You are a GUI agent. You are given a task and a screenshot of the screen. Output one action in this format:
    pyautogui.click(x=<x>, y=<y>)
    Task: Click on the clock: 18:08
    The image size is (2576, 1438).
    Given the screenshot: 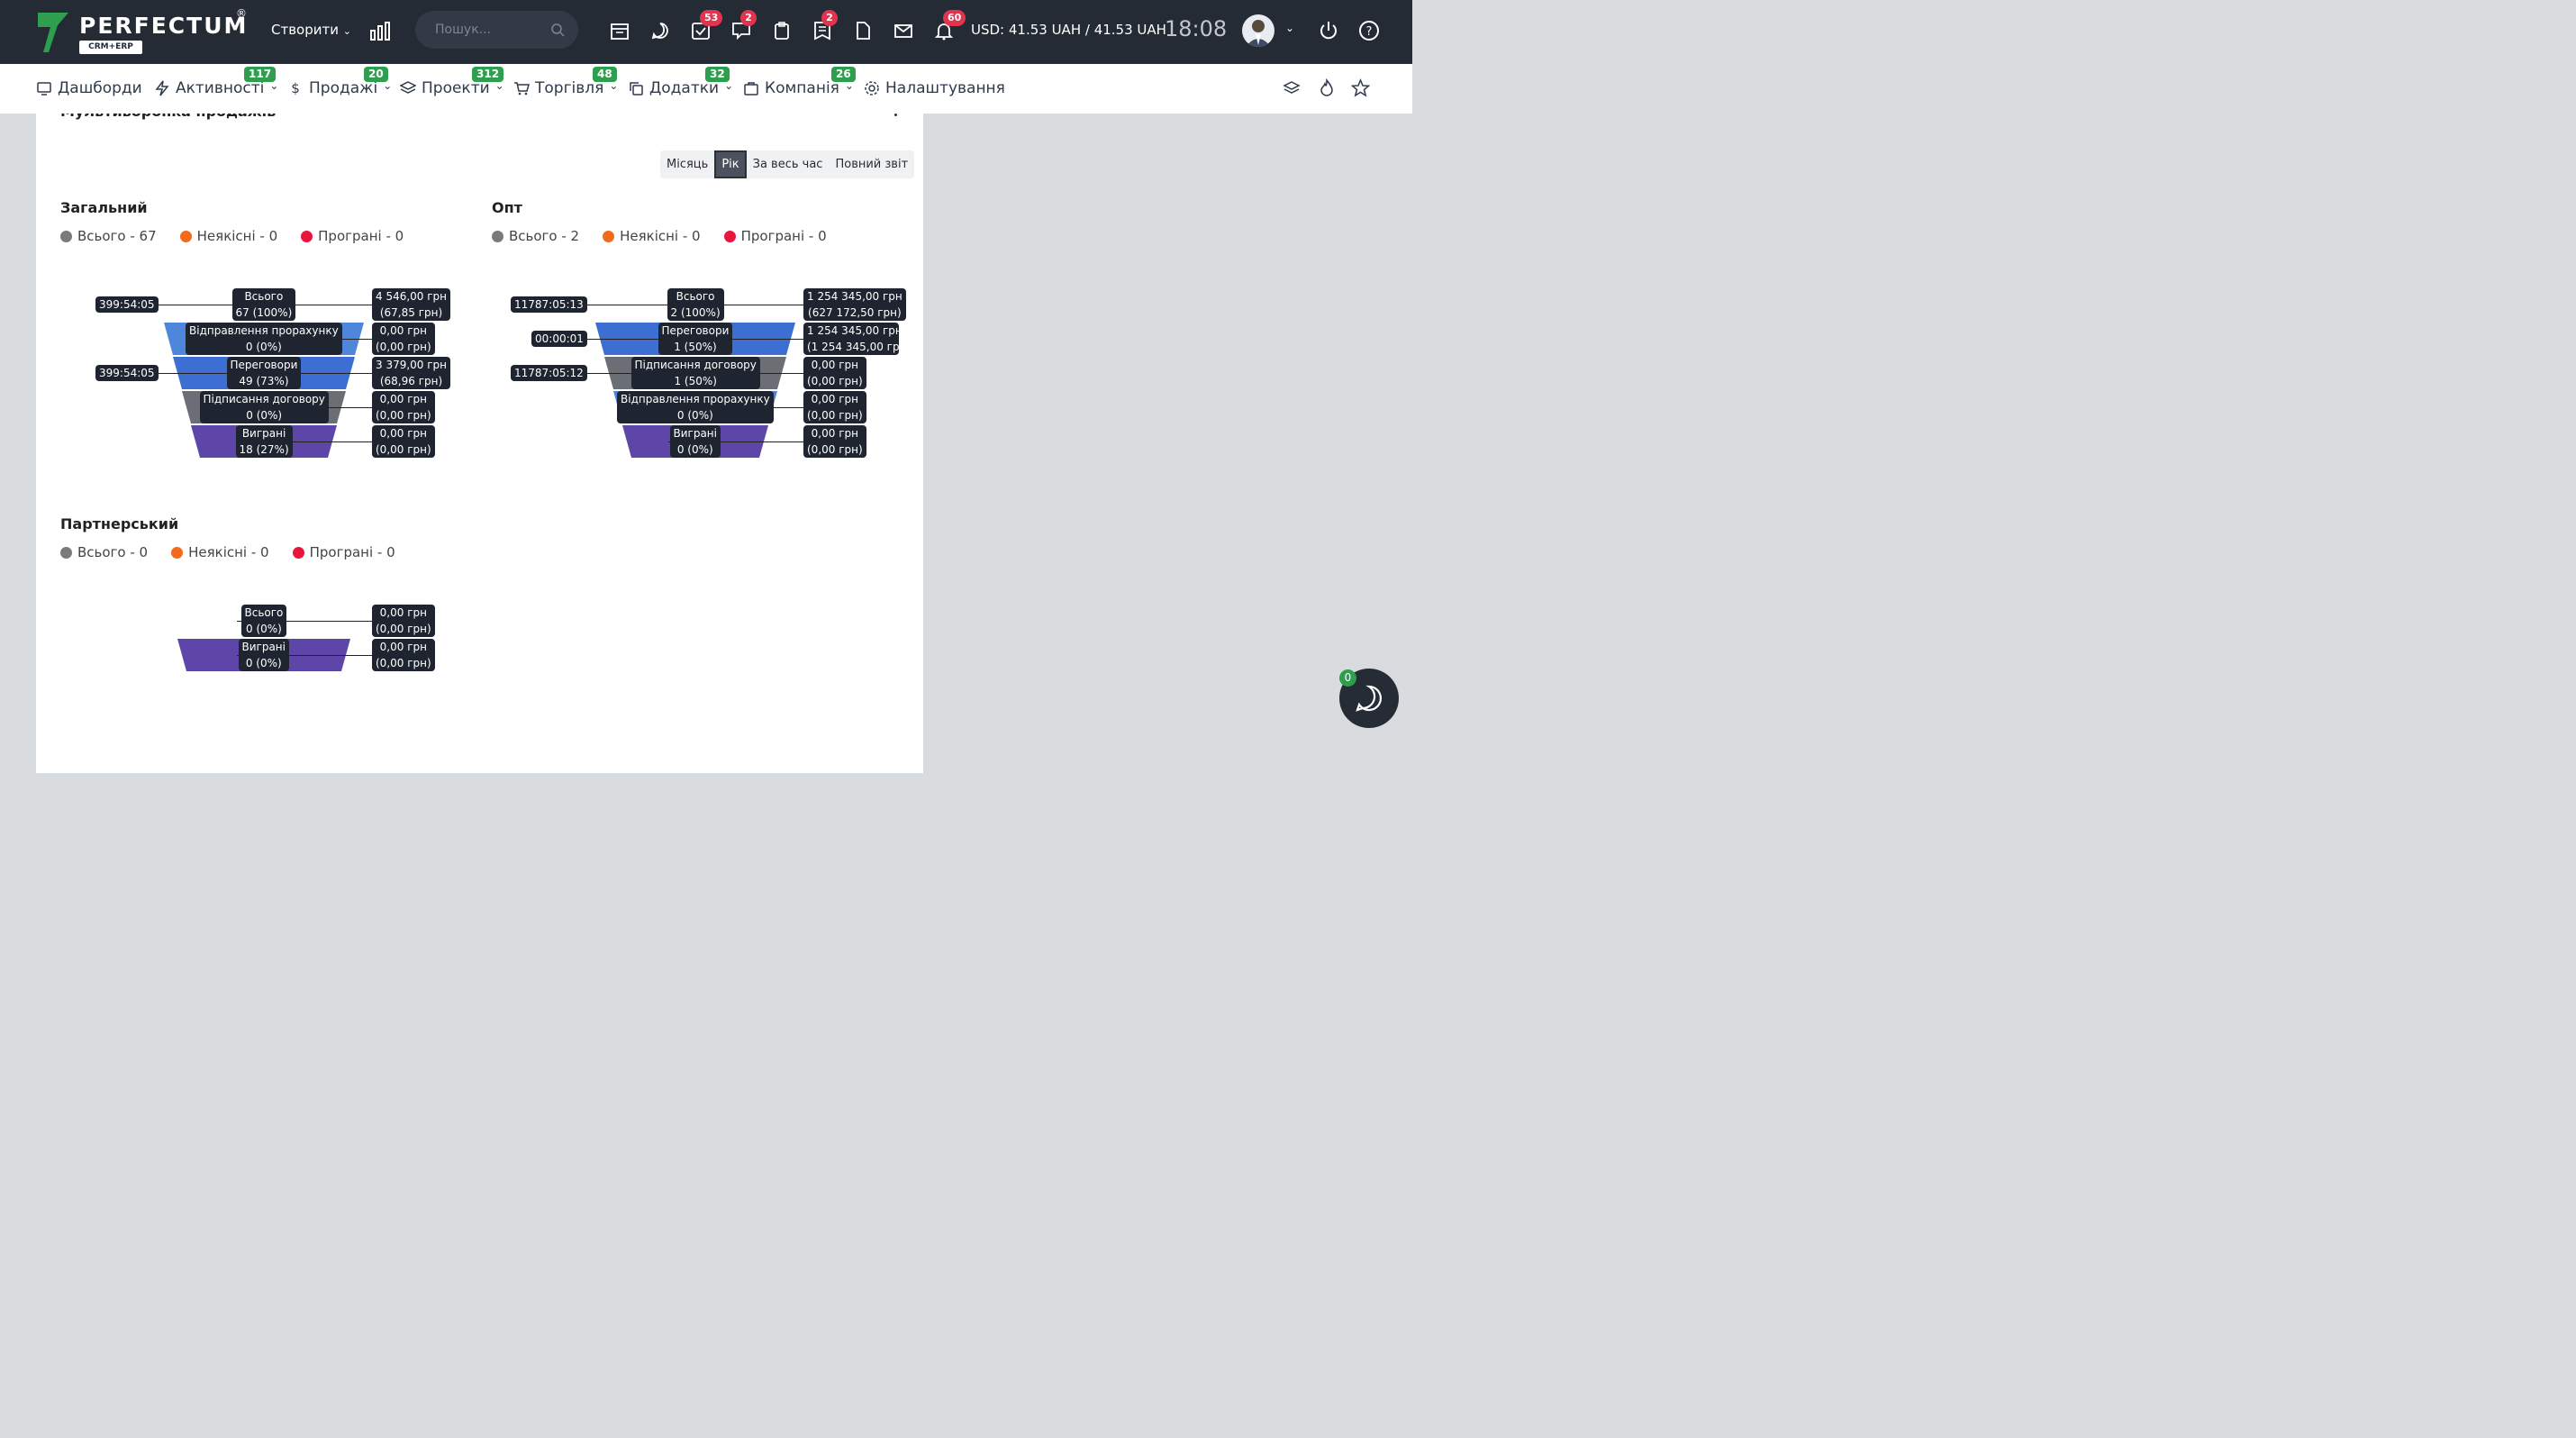 What is the action you would take?
    pyautogui.click(x=1196, y=28)
    